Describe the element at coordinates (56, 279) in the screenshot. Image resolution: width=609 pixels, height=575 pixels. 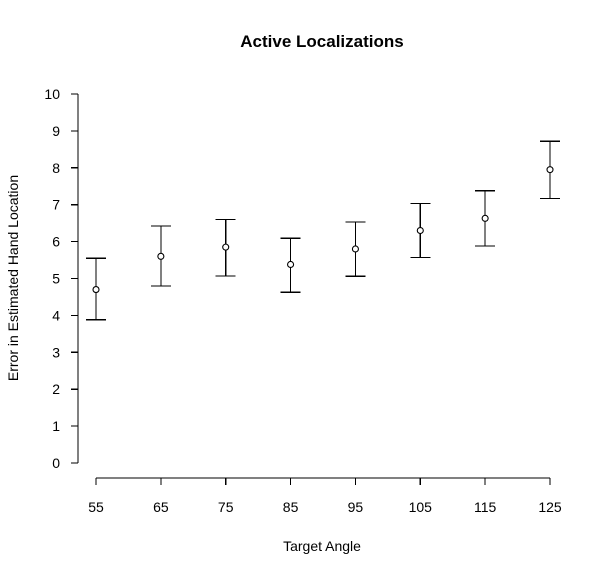
I see `y-axis-tick-label: 5` at that location.